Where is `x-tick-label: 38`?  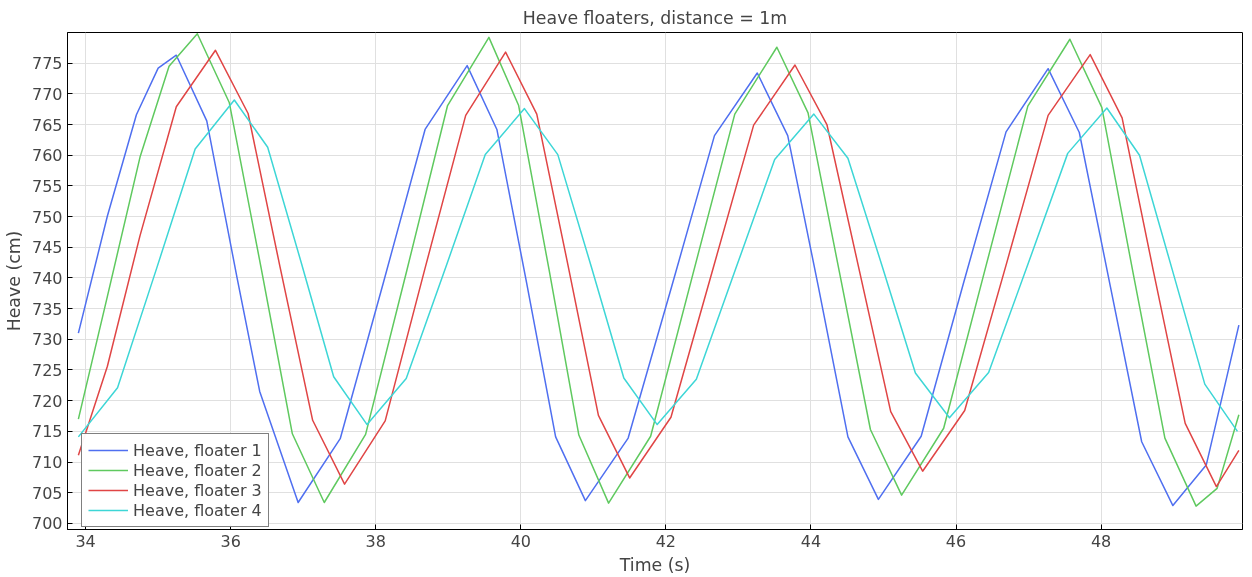
x-tick-label: 38 is located at coordinates (375, 541).